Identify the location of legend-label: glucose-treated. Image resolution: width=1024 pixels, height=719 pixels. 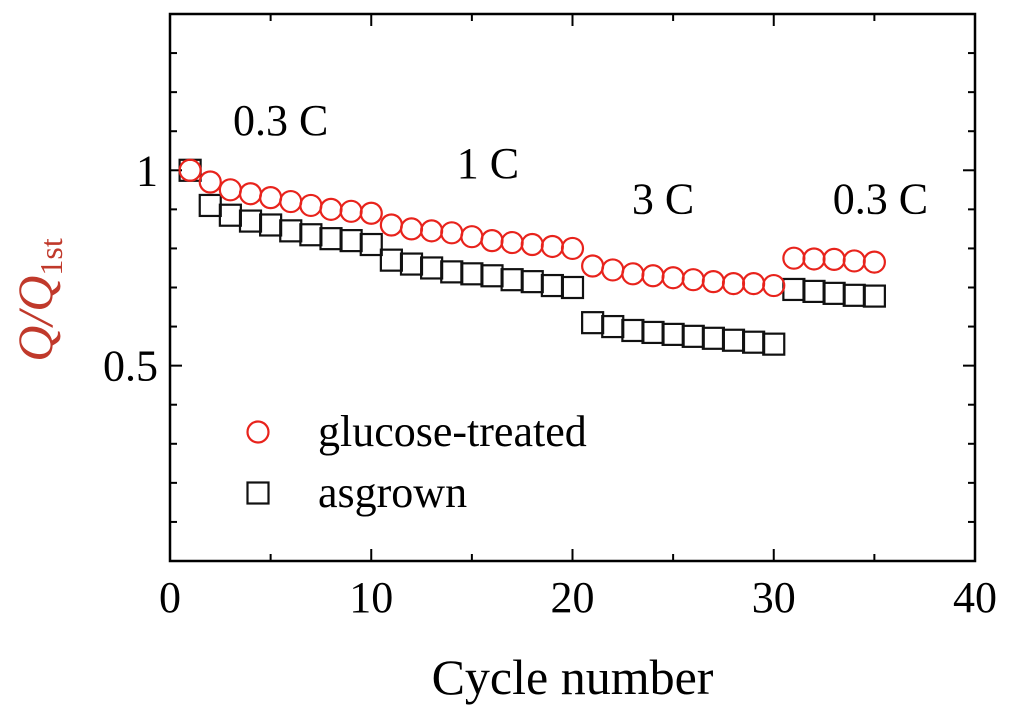
(452, 431).